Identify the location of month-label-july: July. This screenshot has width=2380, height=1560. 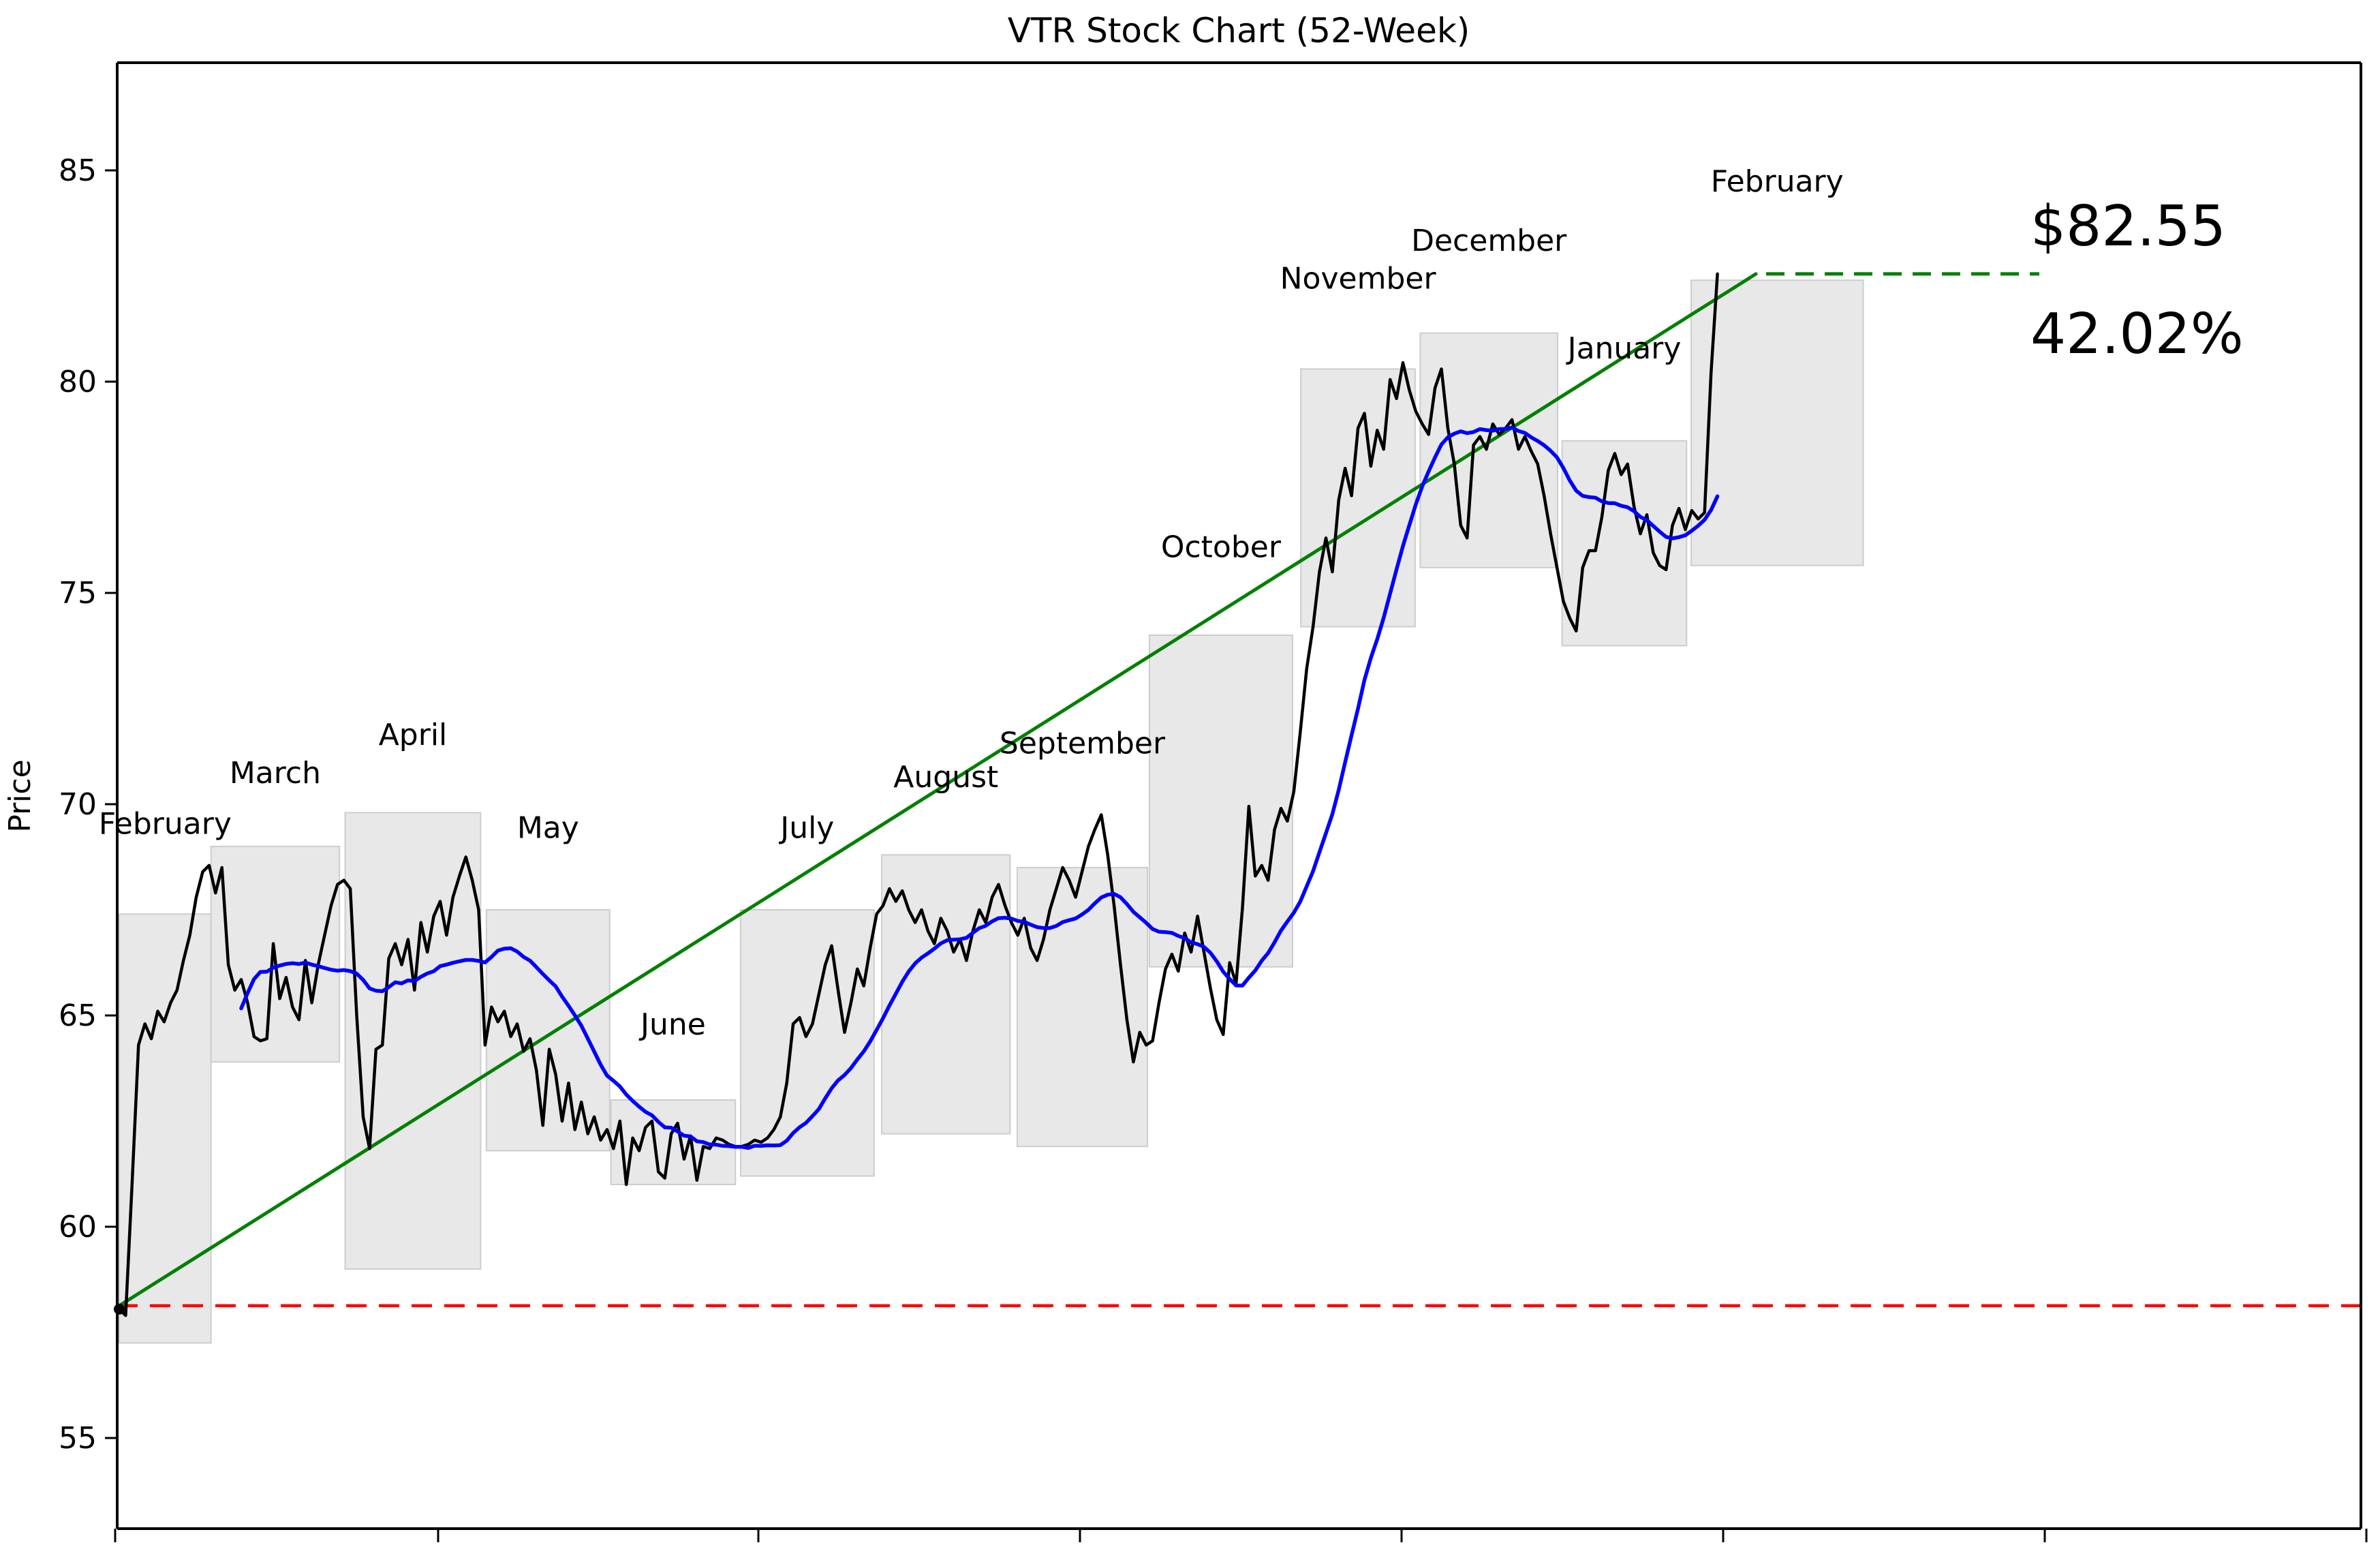
(806, 828).